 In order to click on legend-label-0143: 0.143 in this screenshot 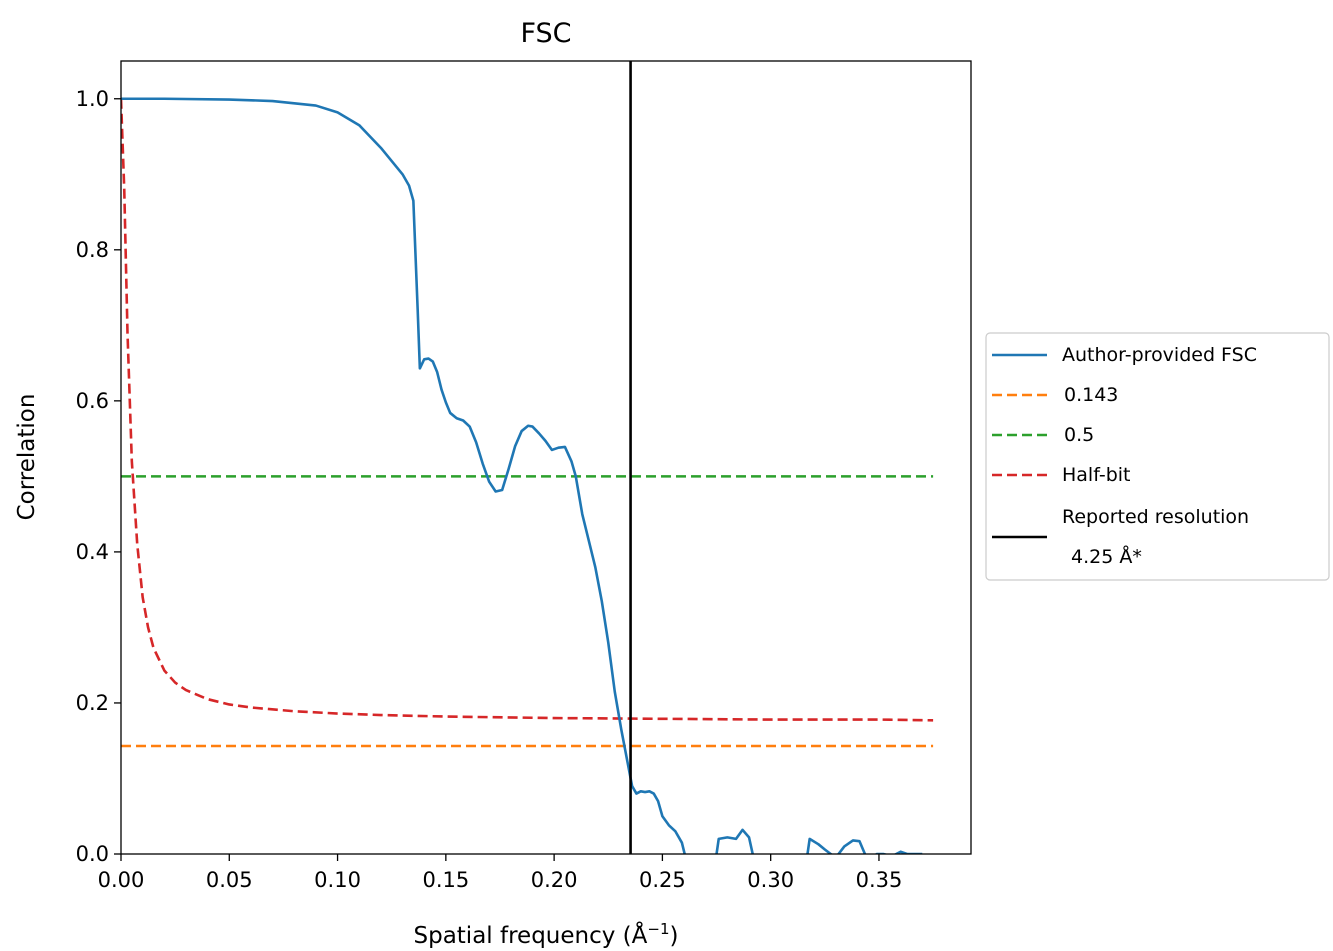, I will do `click(1091, 395)`.